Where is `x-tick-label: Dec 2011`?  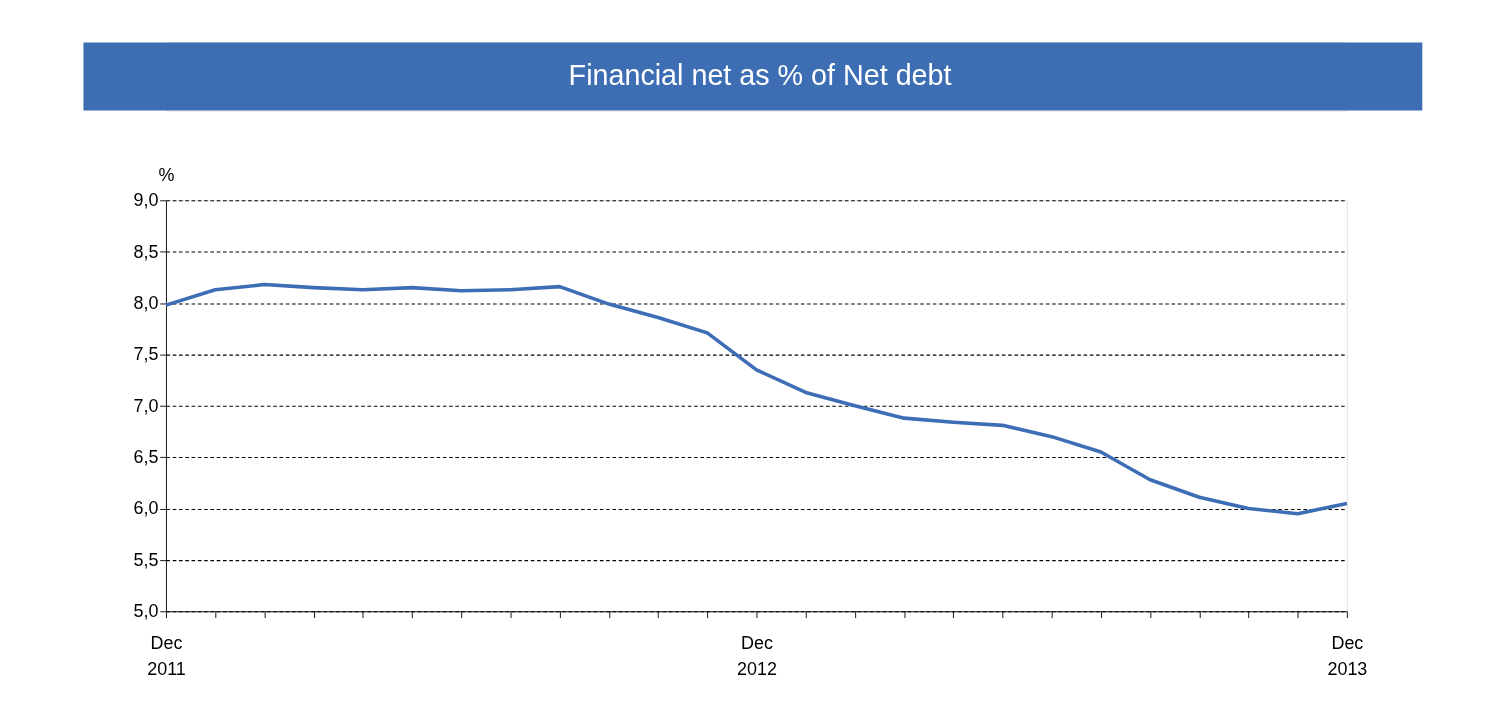
x-tick-label: Dec 2011 is located at coordinates (166, 656).